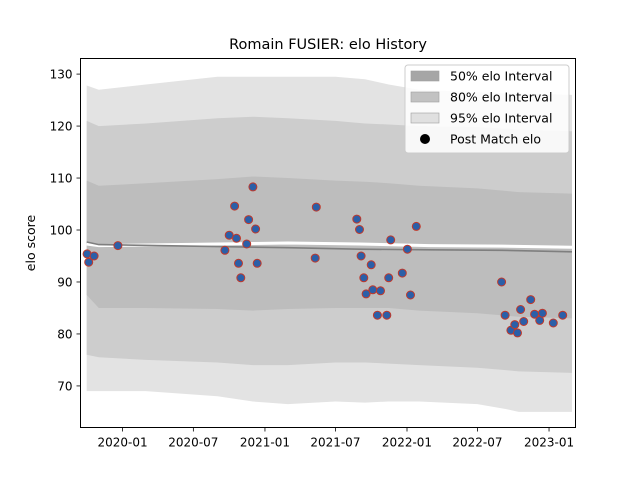 This screenshot has height=480, width=640. I want to click on x-tick-label-2: 2021-01, so click(265, 443).